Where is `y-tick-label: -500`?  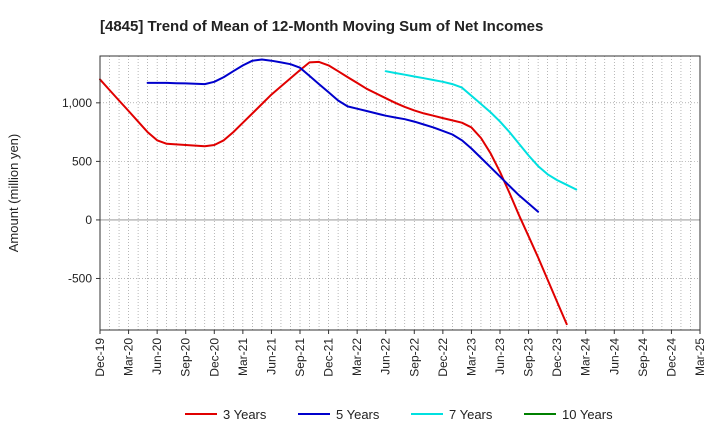 y-tick-label: -500 is located at coordinates (80, 278).